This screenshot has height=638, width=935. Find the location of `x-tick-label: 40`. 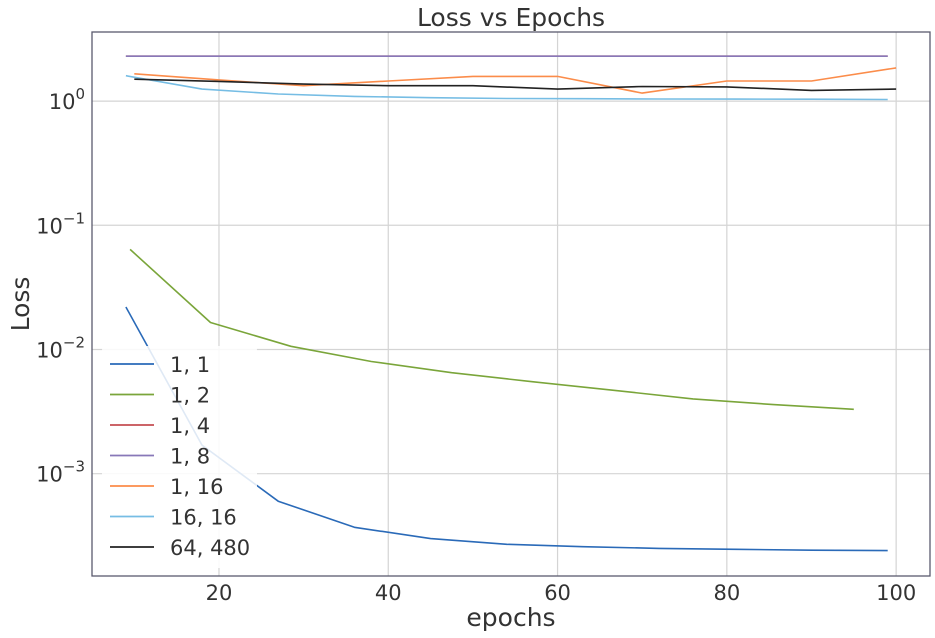

x-tick-label: 40 is located at coordinates (388, 593).